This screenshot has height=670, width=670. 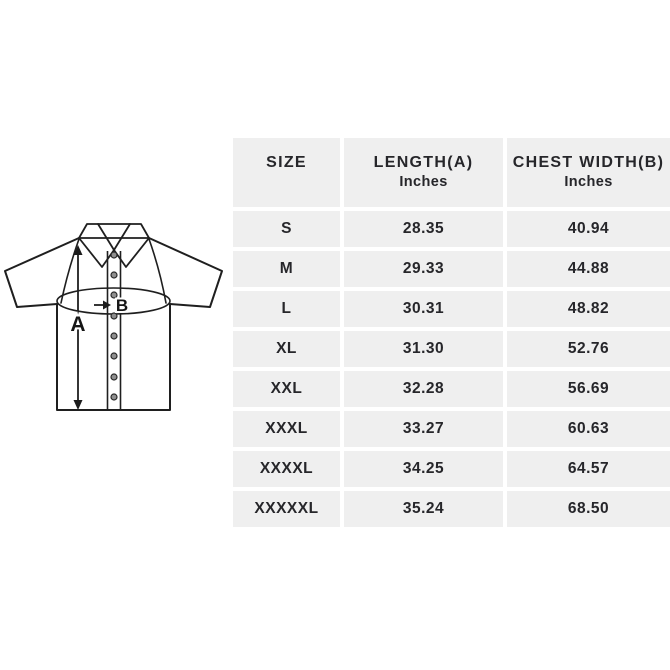 What do you see at coordinates (286, 172) in the screenshot?
I see `col-header-size: SIZE` at bounding box center [286, 172].